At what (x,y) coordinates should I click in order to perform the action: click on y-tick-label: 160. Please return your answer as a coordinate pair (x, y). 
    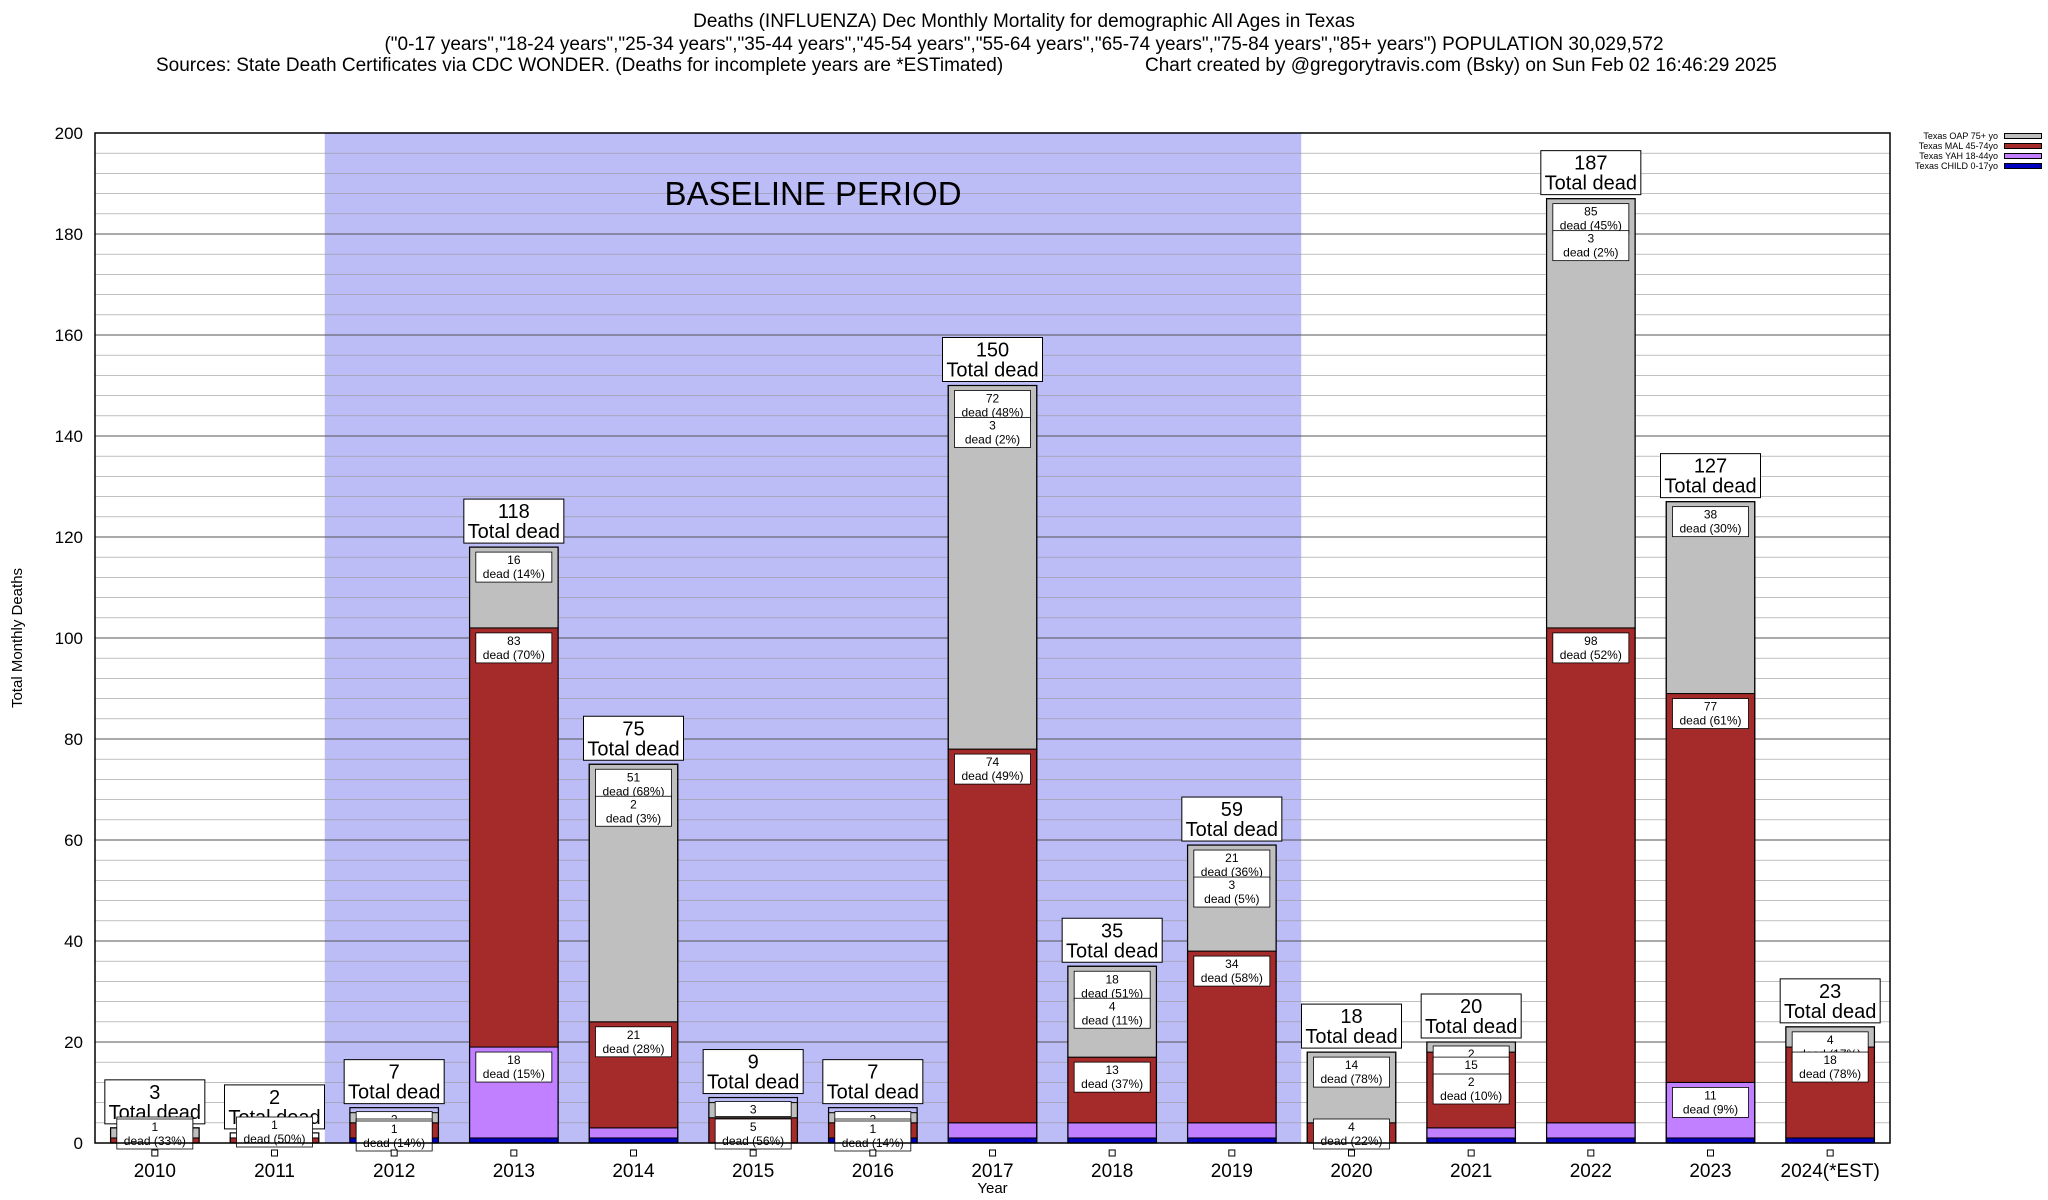
    Looking at the image, I should click on (69, 335).